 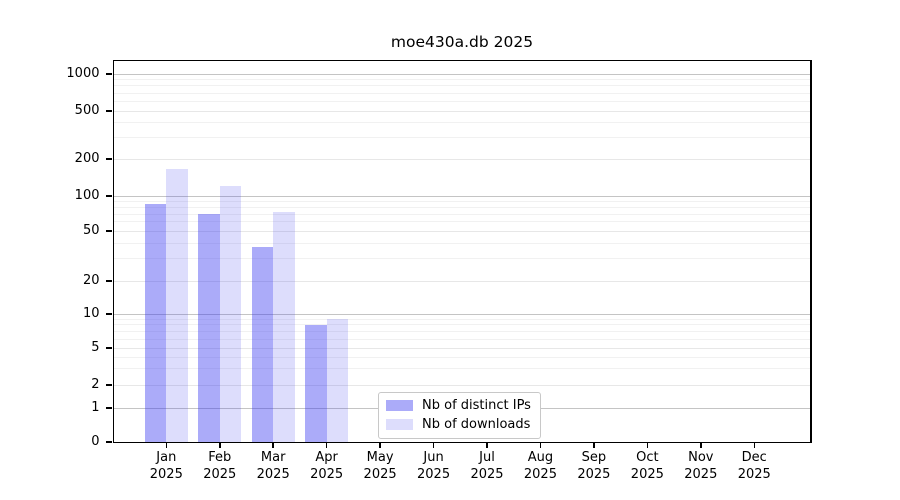 I want to click on y-tick-label: 10, so click(x=91, y=313).